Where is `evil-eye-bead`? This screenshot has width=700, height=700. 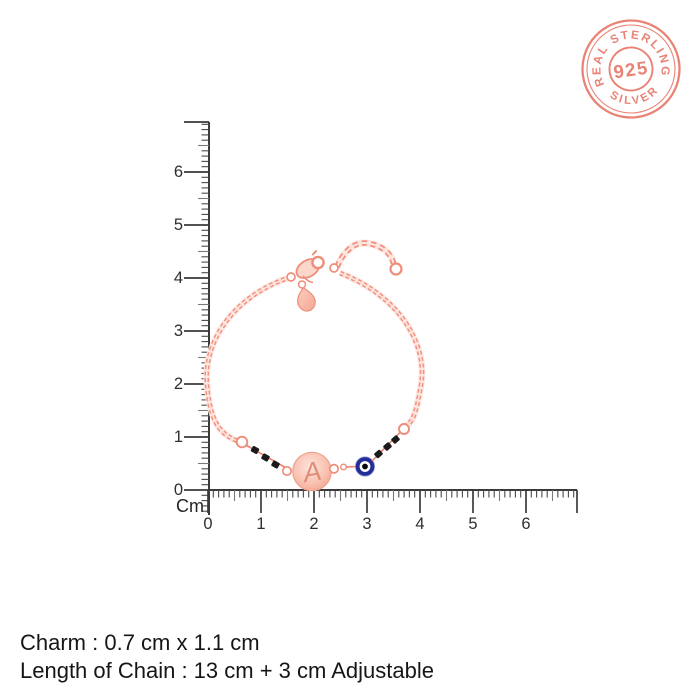
evil-eye-bead is located at coordinates (364, 466).